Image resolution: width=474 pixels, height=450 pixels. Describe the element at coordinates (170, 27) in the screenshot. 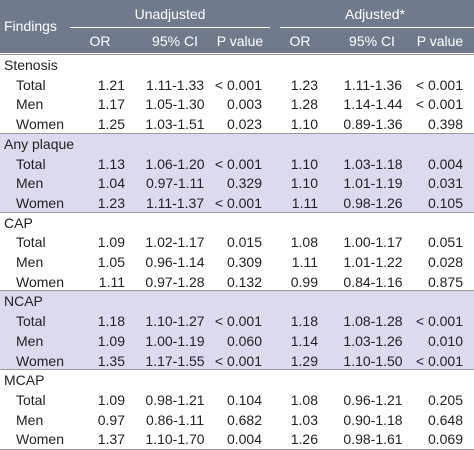

I see `group-rule` at that location.